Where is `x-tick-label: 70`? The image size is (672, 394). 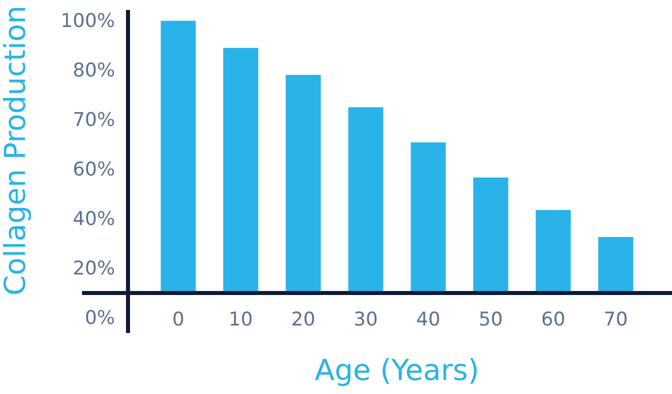
x-tick-label: 70 is located at coordinates (616, 319).